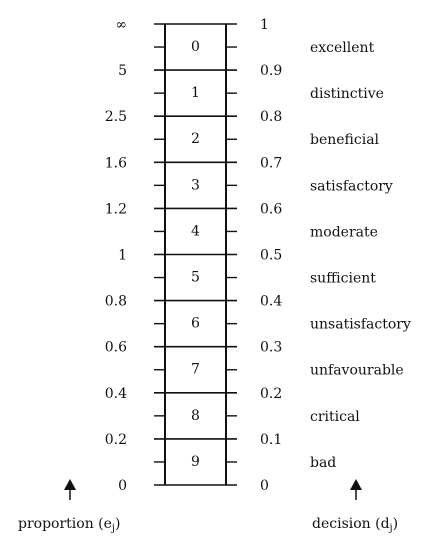 The height and width of the screenshot is (550, 434). I want to click on level-label: 6, so click(195, 324).